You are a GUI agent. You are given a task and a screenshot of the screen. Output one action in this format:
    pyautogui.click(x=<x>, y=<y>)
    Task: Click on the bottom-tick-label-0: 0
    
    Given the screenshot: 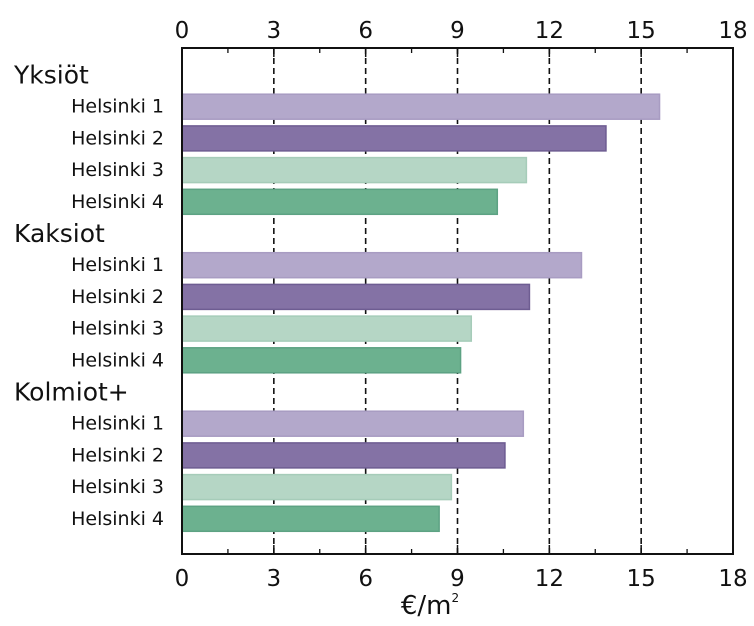 What is the action you would take?
    pyautogui.click(x=182, y=579)
    